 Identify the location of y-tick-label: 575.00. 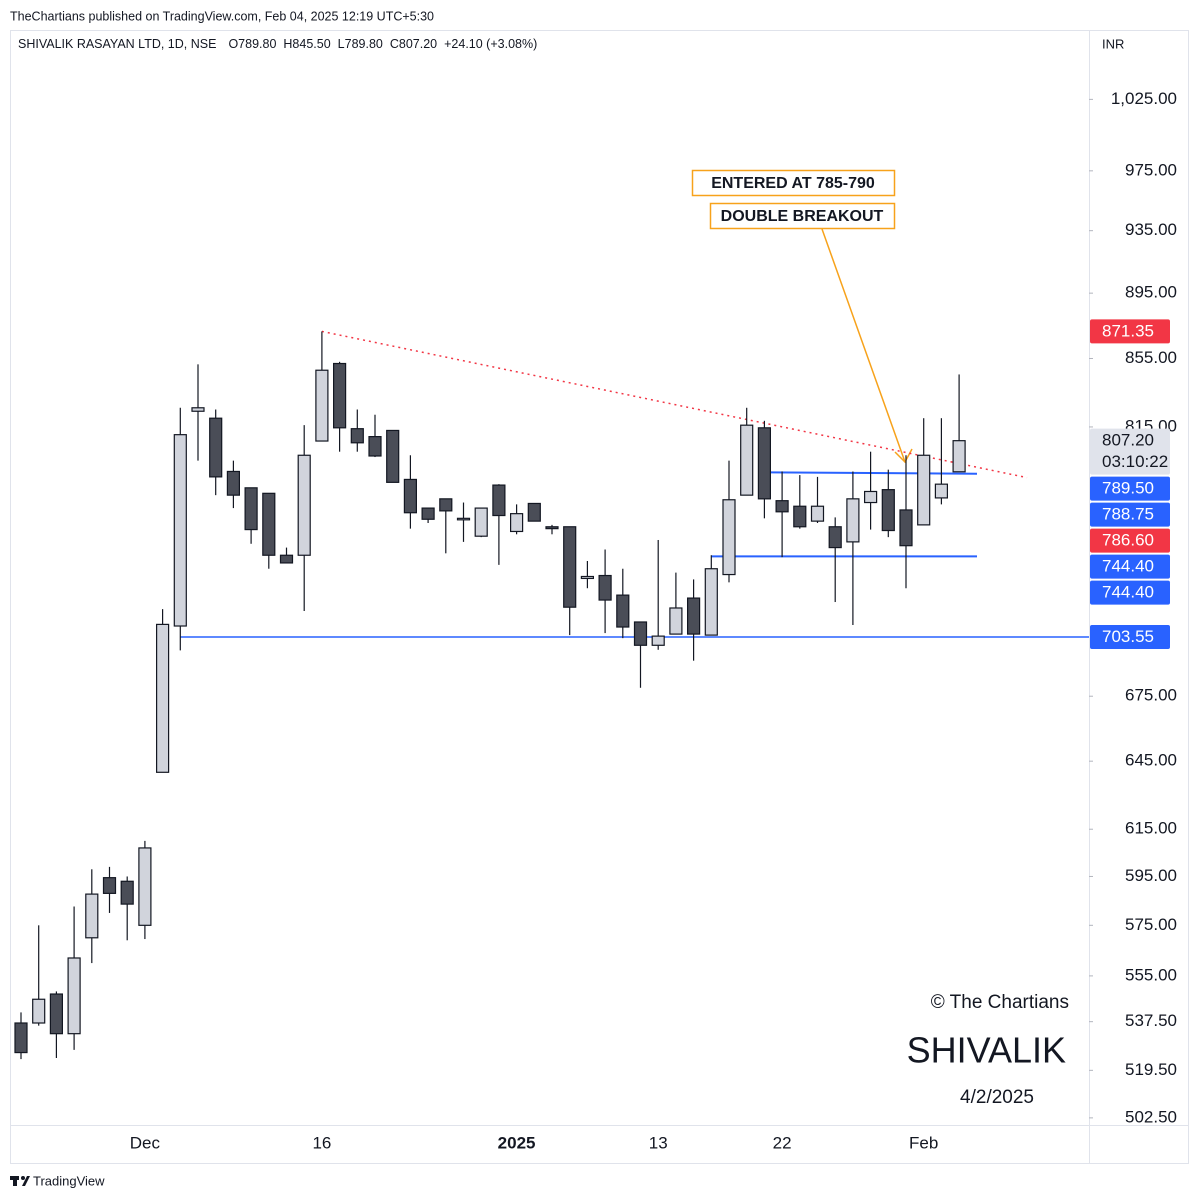
(1151, 924).